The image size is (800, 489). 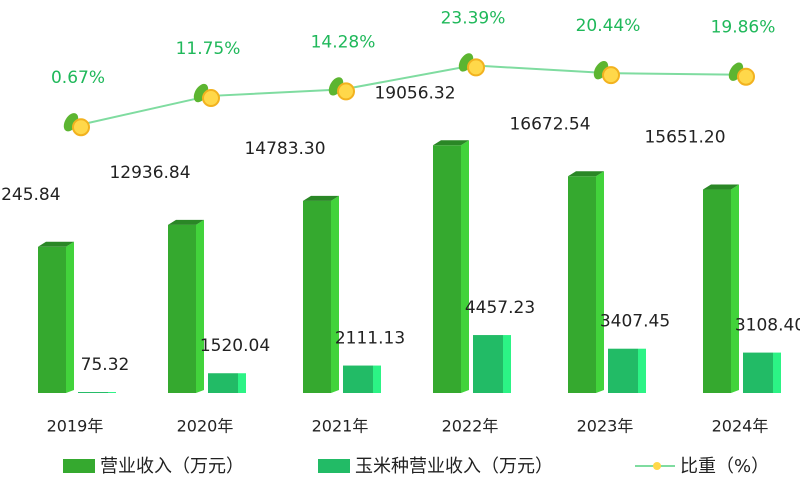 What do you see at coordinates (470, 426) in the screenshot?
I see `x-tick-label: 2022年` at bounding box center [470, 426].